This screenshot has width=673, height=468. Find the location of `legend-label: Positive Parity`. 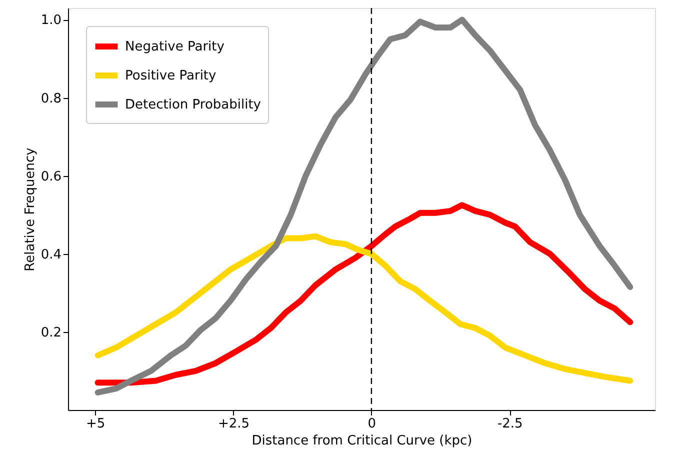

legend-label: Positive Parity is located at coordinates (171, 76).